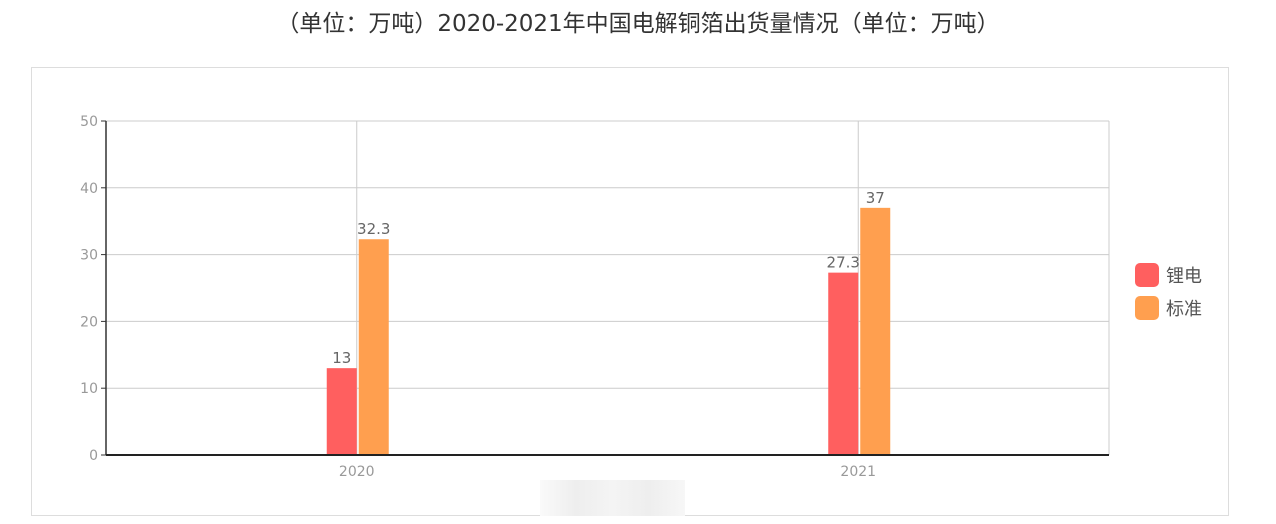 Image resolution: width=1276 pixels, height=524 pixels. Describe the element at coordinates (89, 389) in the screenshot. I see `y-tick-label: 10` at that location.